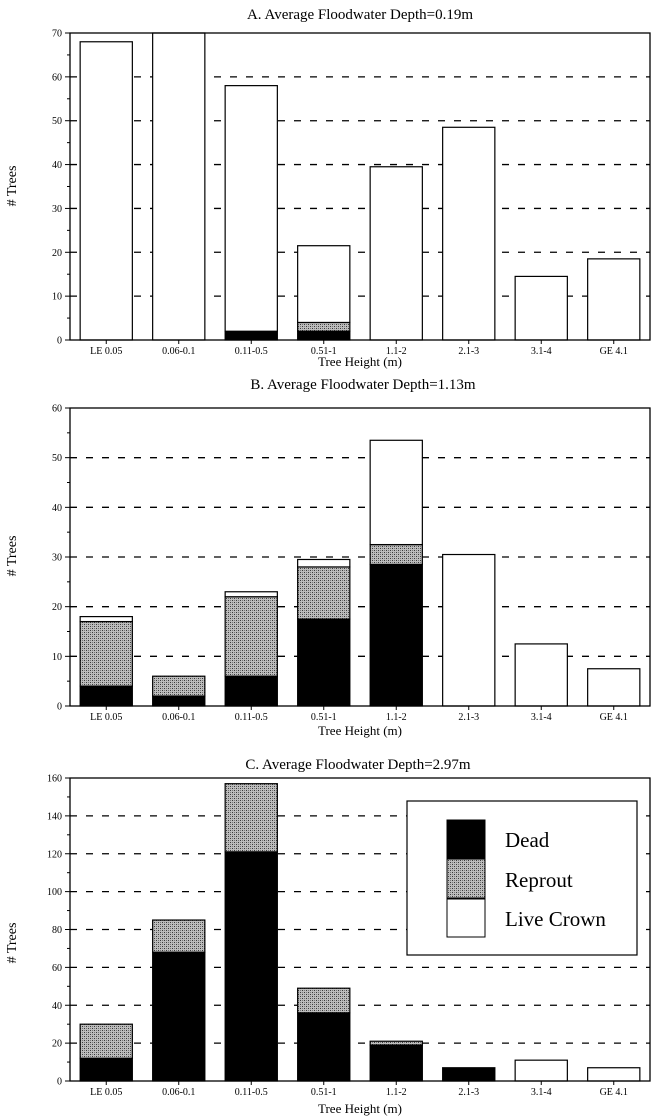 Image resolution: width=660 pixels, height=1118 pixels. Describe the element at coordinates (57, 409) in the screenshot. I see `chart-b-y-tick-label: 60` at that location.